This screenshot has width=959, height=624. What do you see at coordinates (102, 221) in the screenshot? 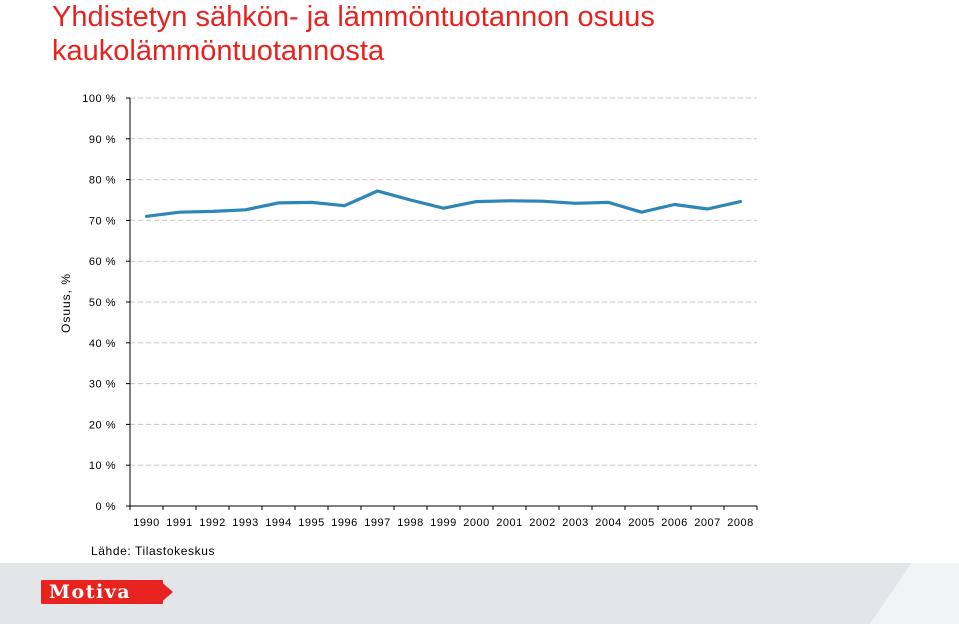
I see `y-tick-label: 70 %` at bounding box center [102, 221].